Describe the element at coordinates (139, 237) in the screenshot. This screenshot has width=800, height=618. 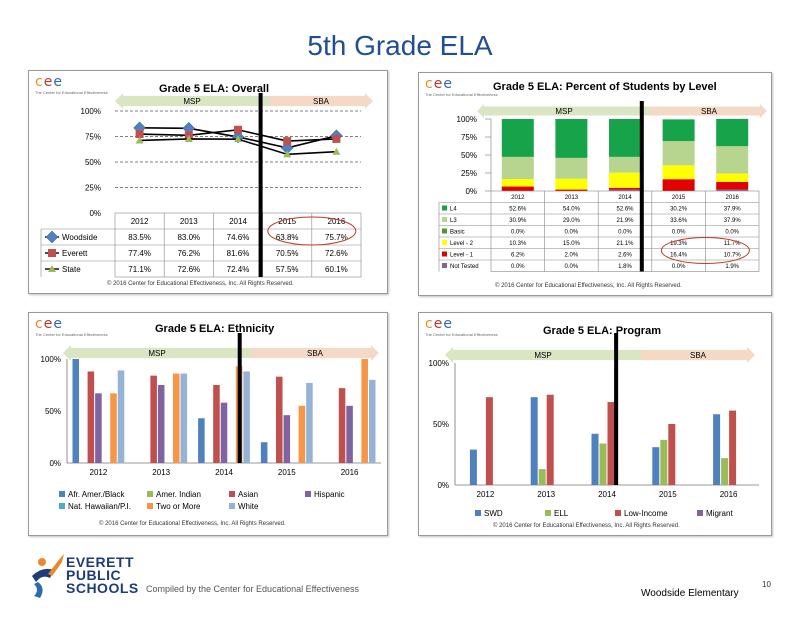
I see `table-cell: 83.5%` at that location.